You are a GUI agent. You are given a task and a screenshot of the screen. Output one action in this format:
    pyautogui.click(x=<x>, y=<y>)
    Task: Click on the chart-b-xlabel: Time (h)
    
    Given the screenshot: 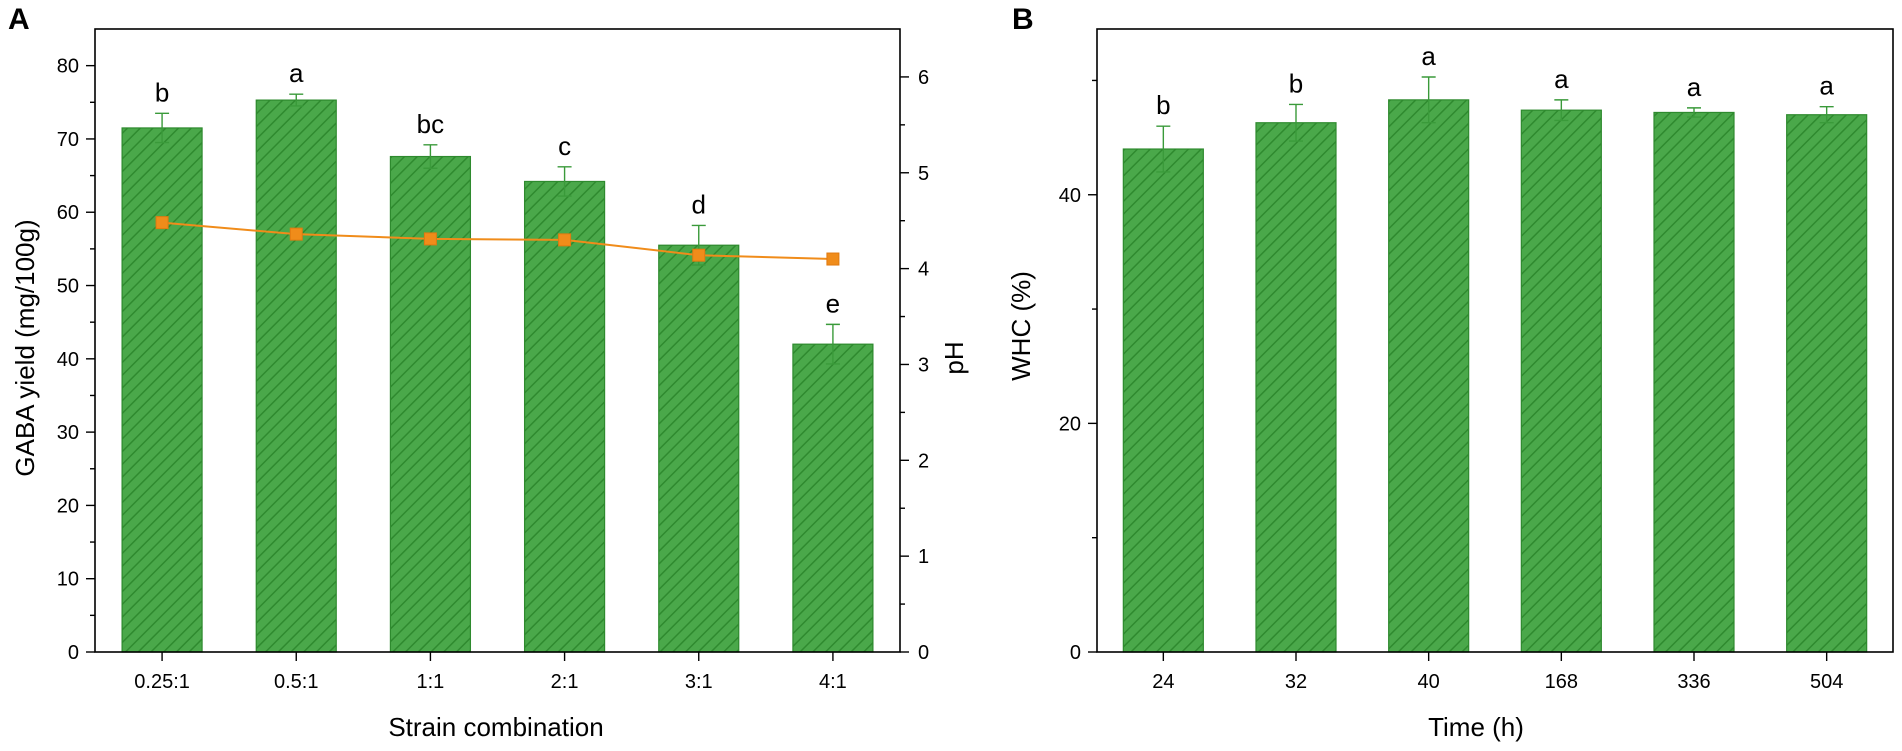 What is the action you would take?
    pyautogui.click(x=1476, y=727)
    